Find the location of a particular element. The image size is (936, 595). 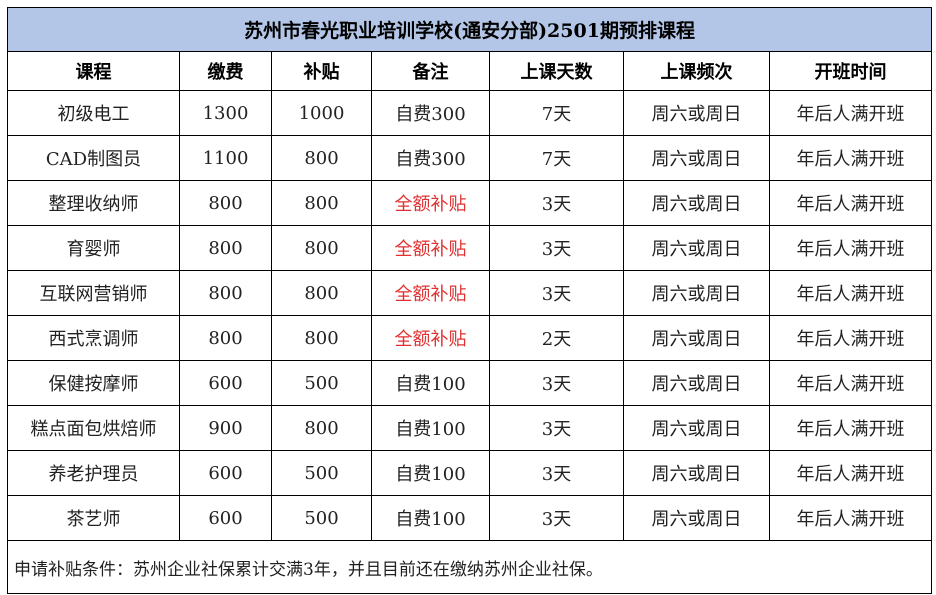

table-row: 养老护理员 600 500 自费100 3天 周六或周日 年后人满开班 is located at coordinates (470, 473).